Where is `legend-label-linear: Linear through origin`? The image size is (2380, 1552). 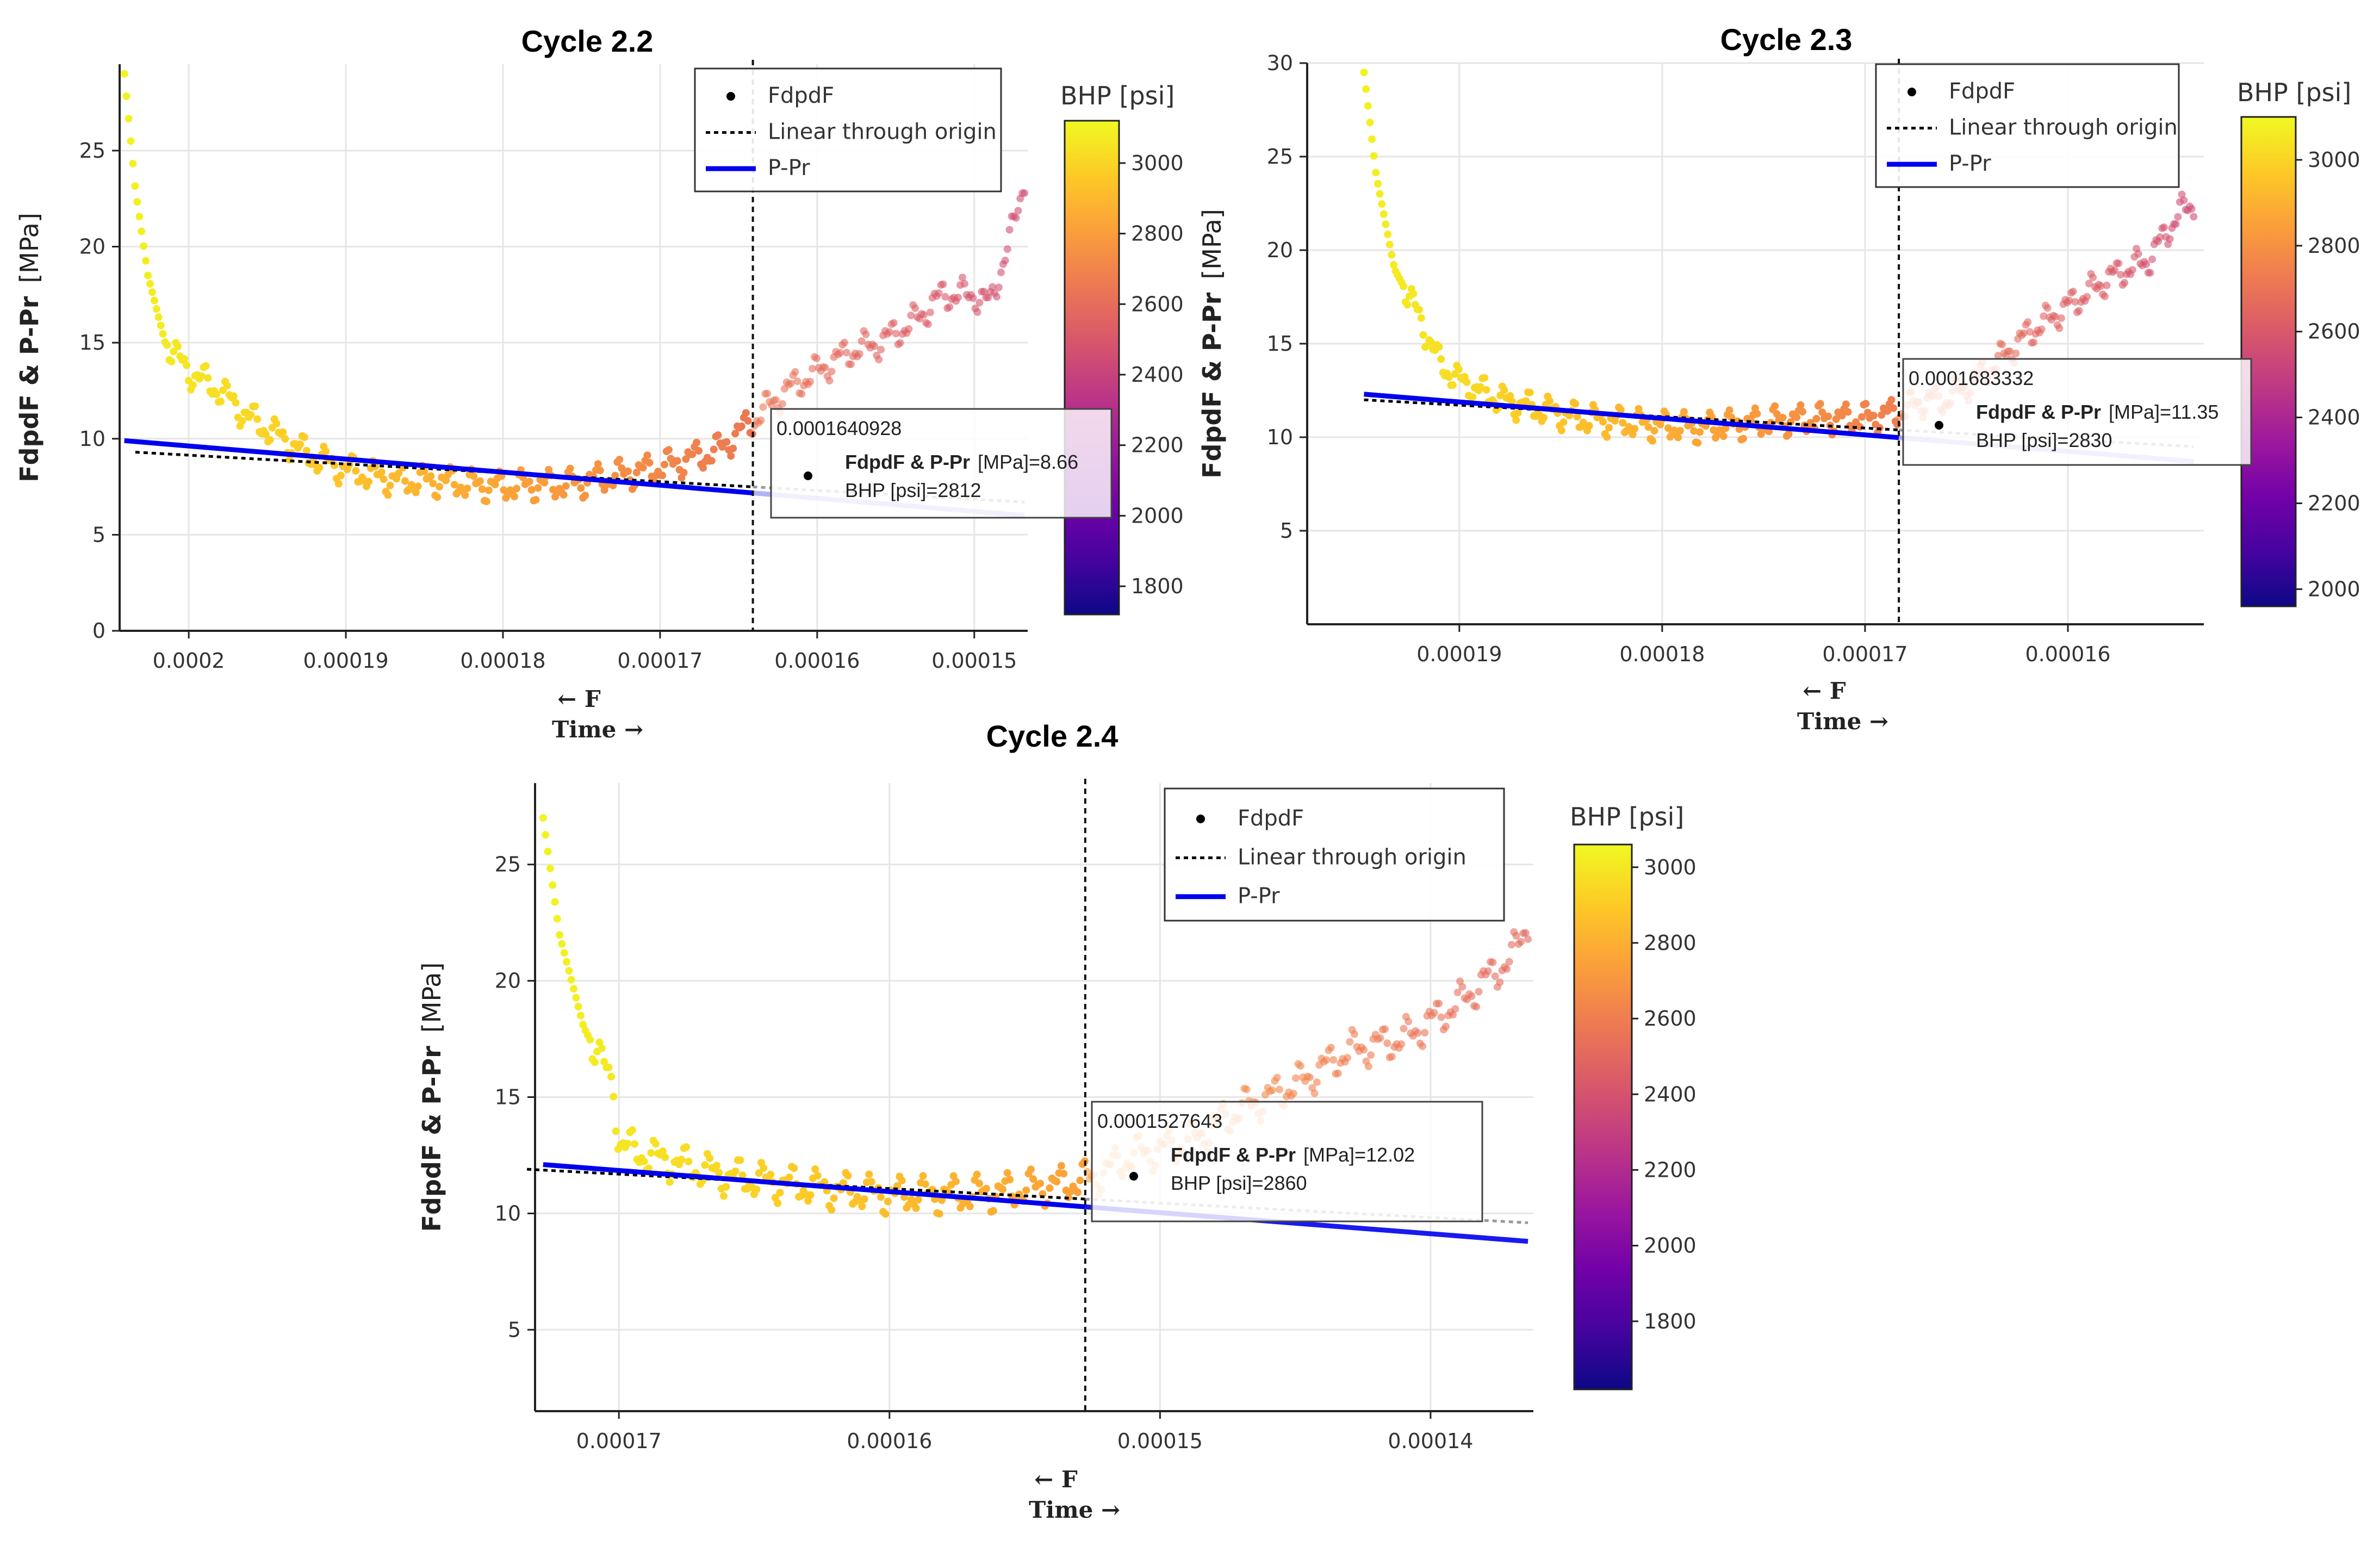 legend-label-linear: Linear through origin is located at coordinates (1352, 857).